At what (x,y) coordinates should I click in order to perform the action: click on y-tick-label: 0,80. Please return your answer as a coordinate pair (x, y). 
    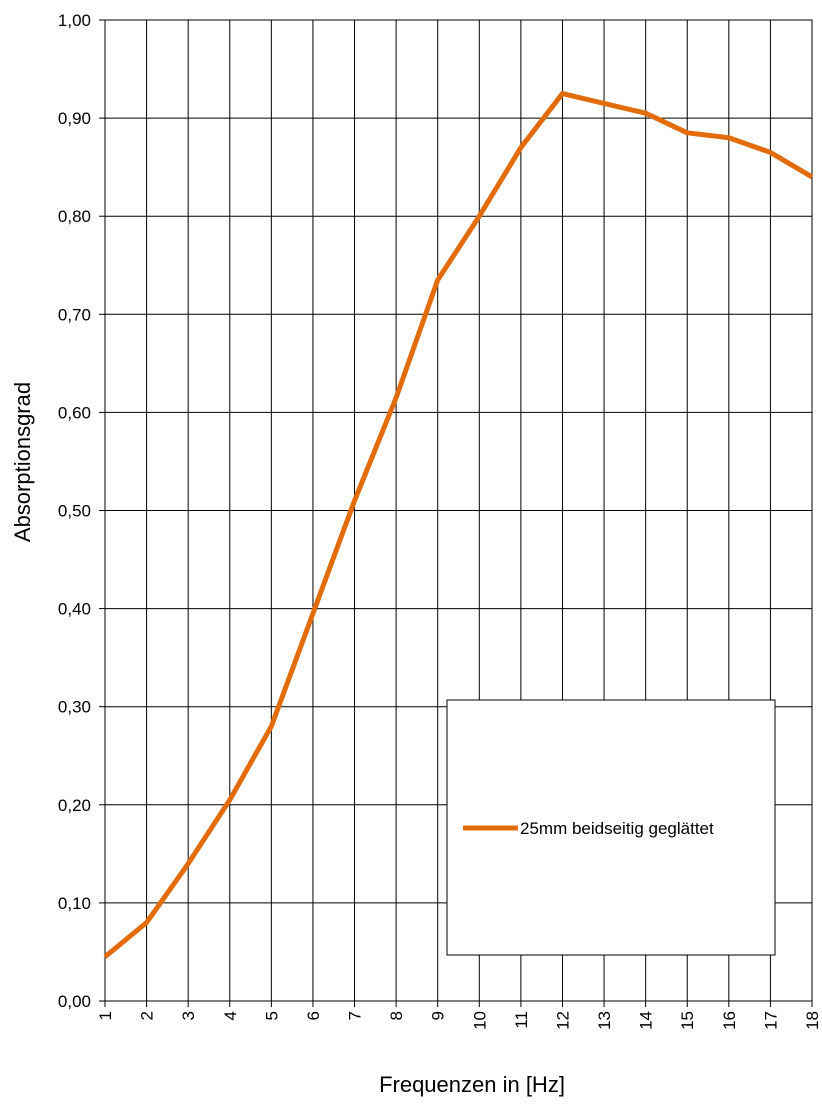
    Looking at the image, I should click on (74, 216).